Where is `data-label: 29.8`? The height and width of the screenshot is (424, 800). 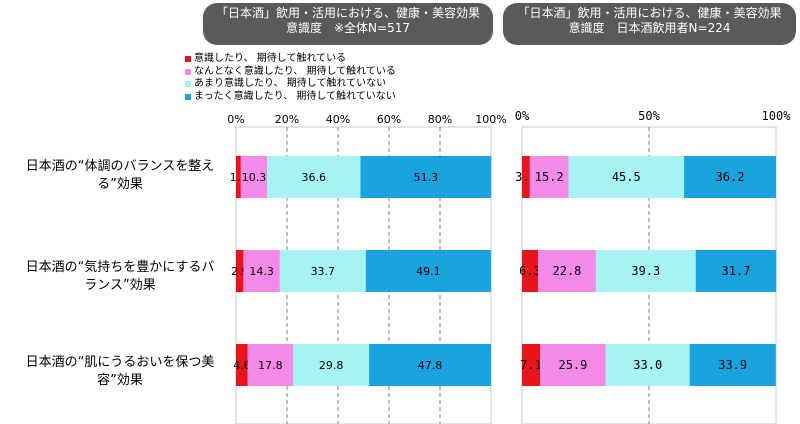
data-label: 29.8 is located at coordinates (331, 365).